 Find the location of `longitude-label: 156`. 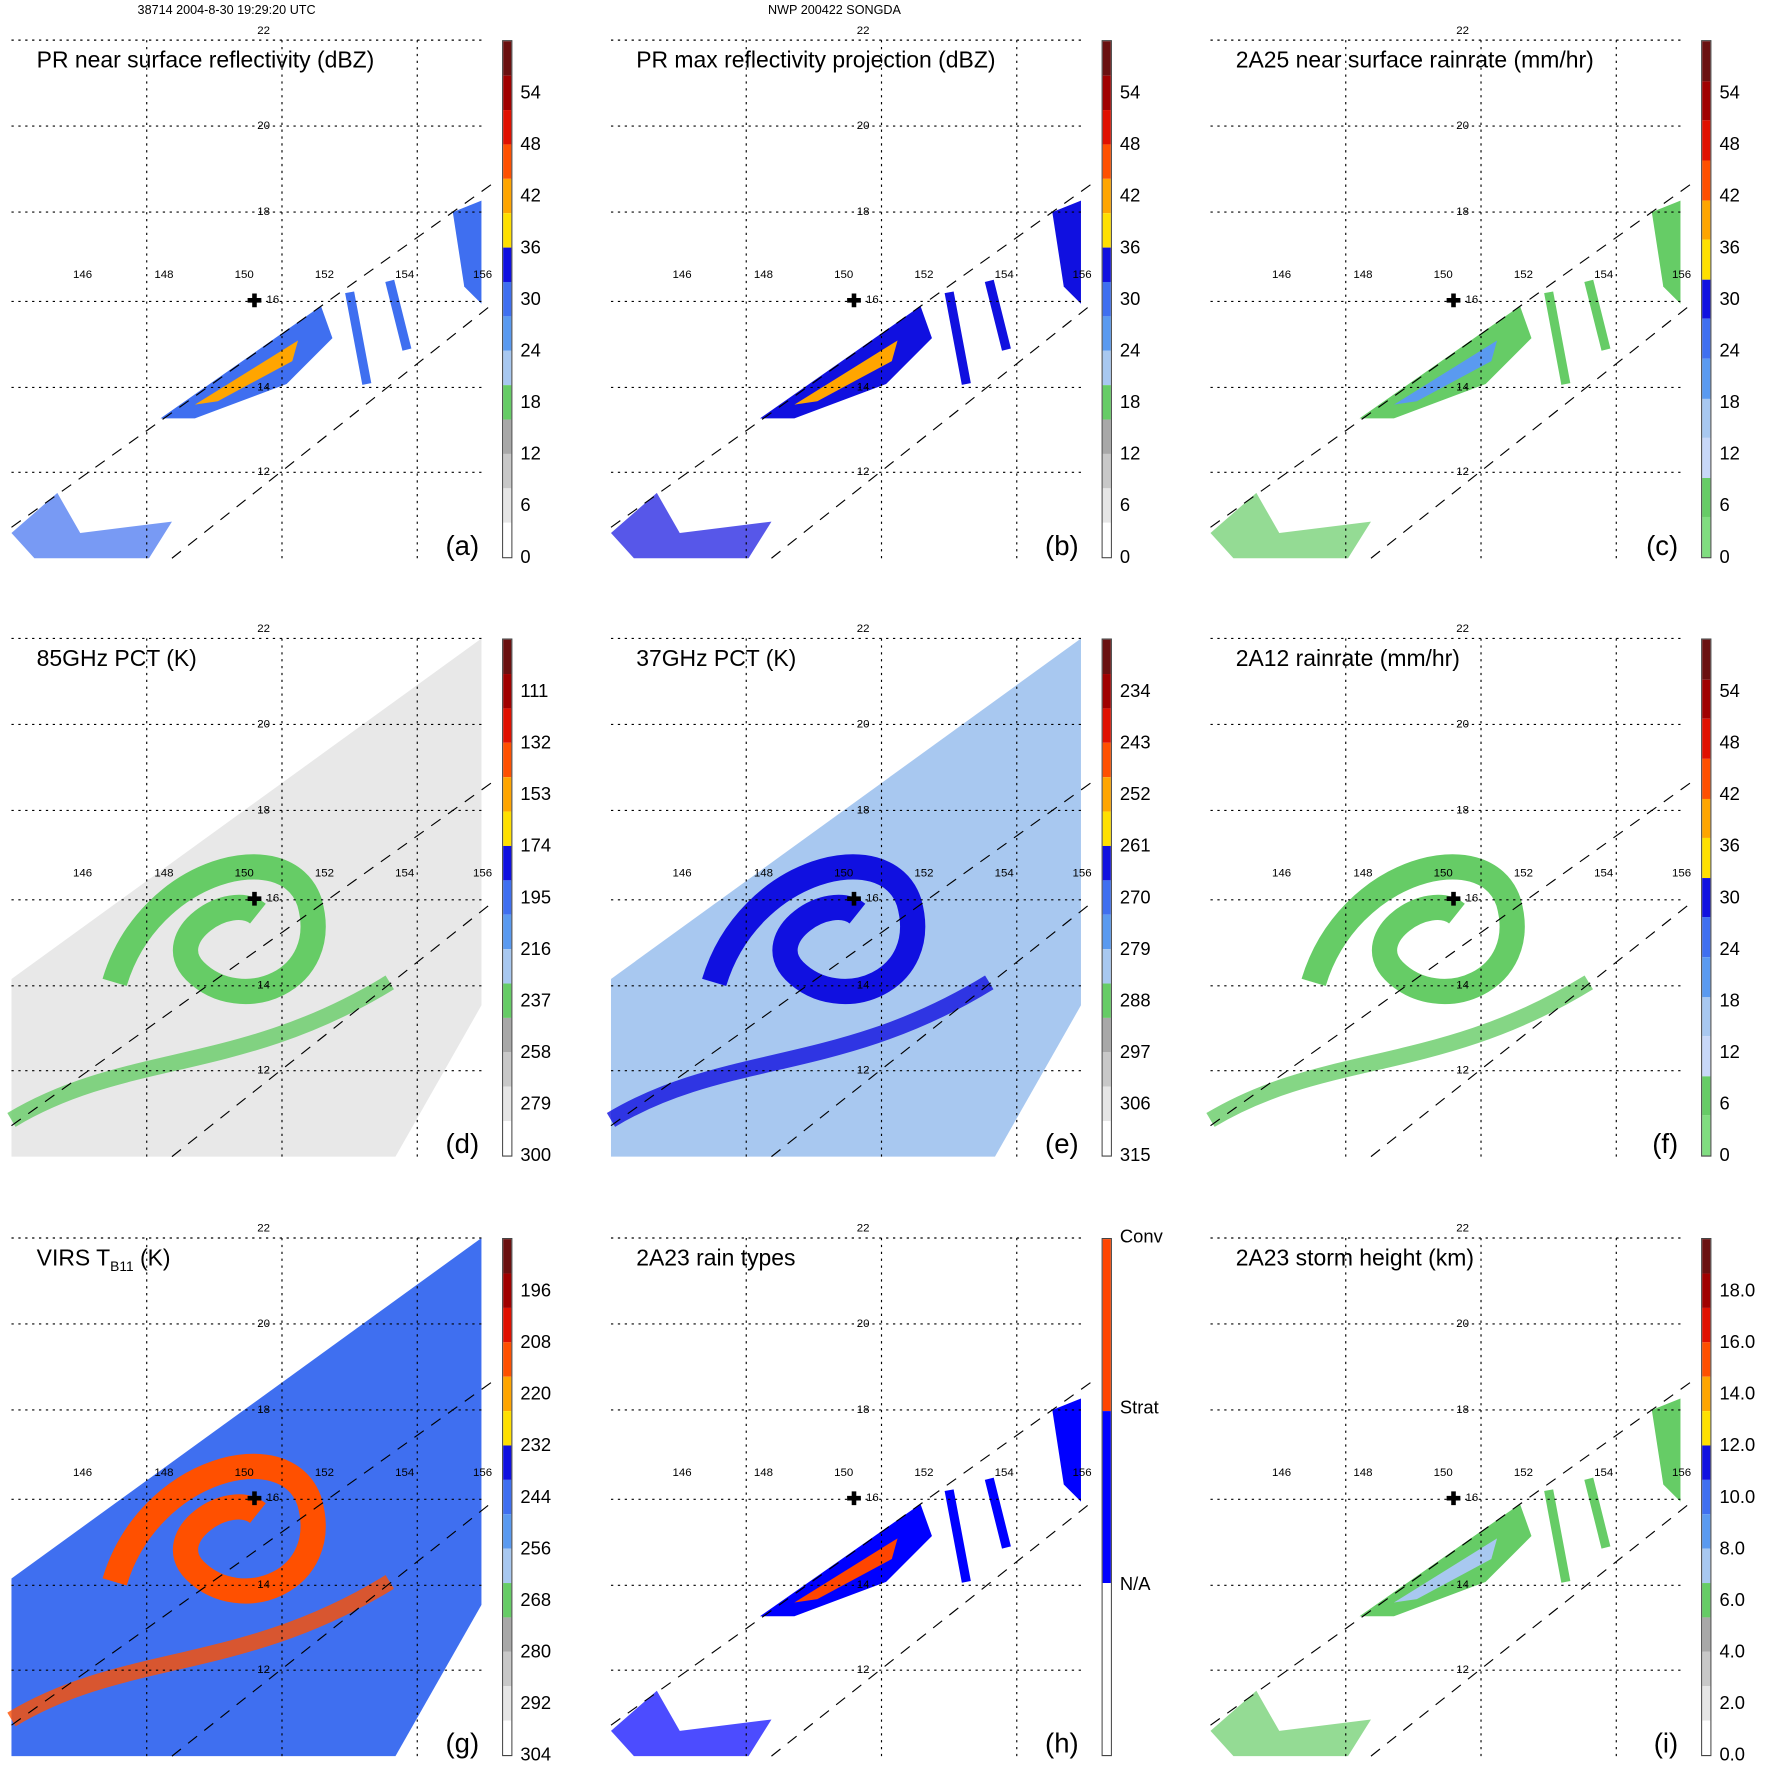

longitude-label: 156 is located at coordinates (1082, 1473).